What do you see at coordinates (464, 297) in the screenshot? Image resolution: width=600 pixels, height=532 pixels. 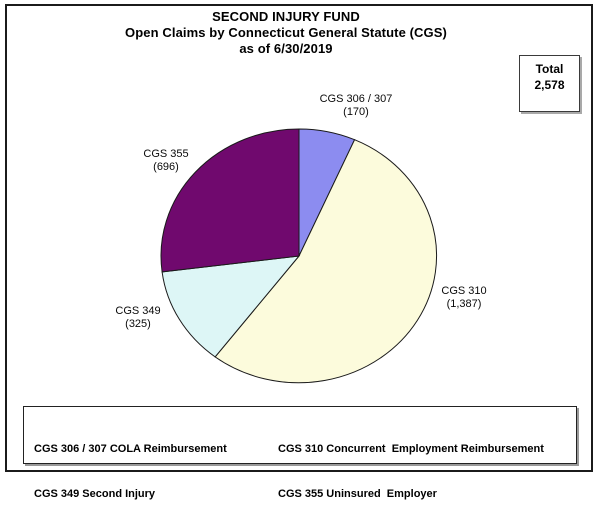 I see `slice-label-cgs-310: CGS 310 (1,387)` at bounding box center [464, 297].